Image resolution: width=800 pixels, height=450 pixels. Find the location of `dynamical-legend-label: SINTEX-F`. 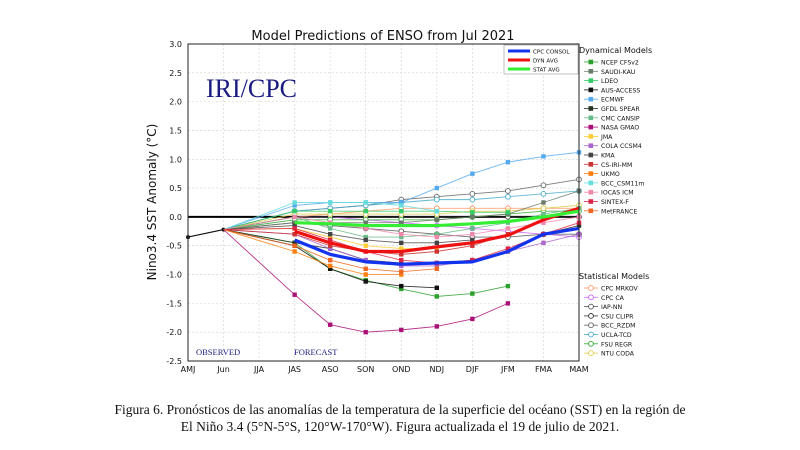

dynamical-legend-label: SINTEX-F is located at coordinates (615, 202).